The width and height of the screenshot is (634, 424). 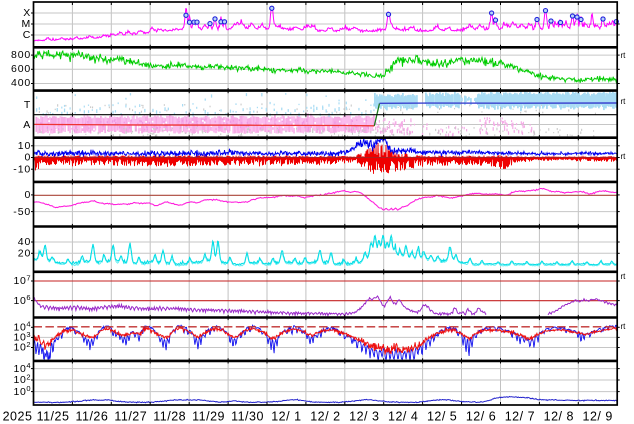 What do you see at coordinates (27, 24) in the screenshot?
I see `svg-text: M` at bounding box center [27, 24].